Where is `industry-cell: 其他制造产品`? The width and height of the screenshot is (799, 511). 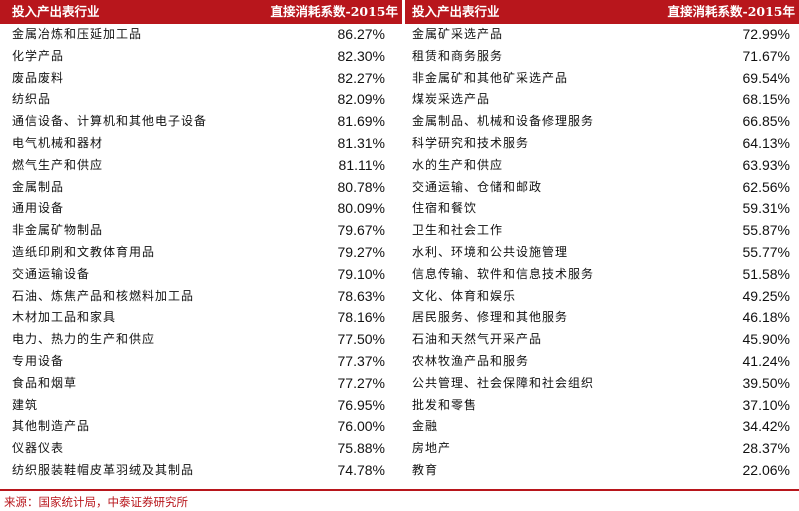
industry-cell: 其他制造产品 is located at coordinates (51, 426).